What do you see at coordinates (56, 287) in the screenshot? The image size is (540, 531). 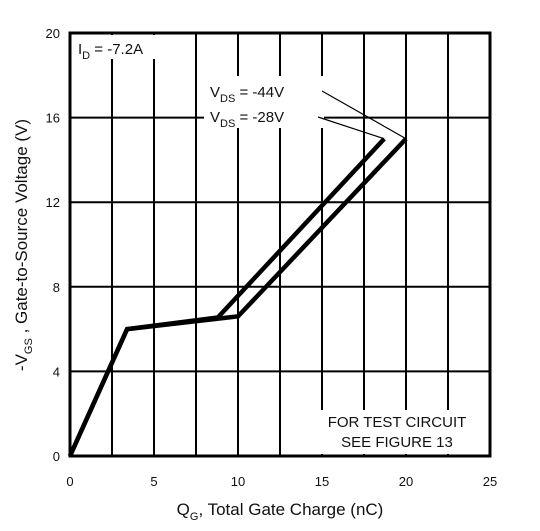 I see `y-tick-label: 8` at bounding box center [56, 287].